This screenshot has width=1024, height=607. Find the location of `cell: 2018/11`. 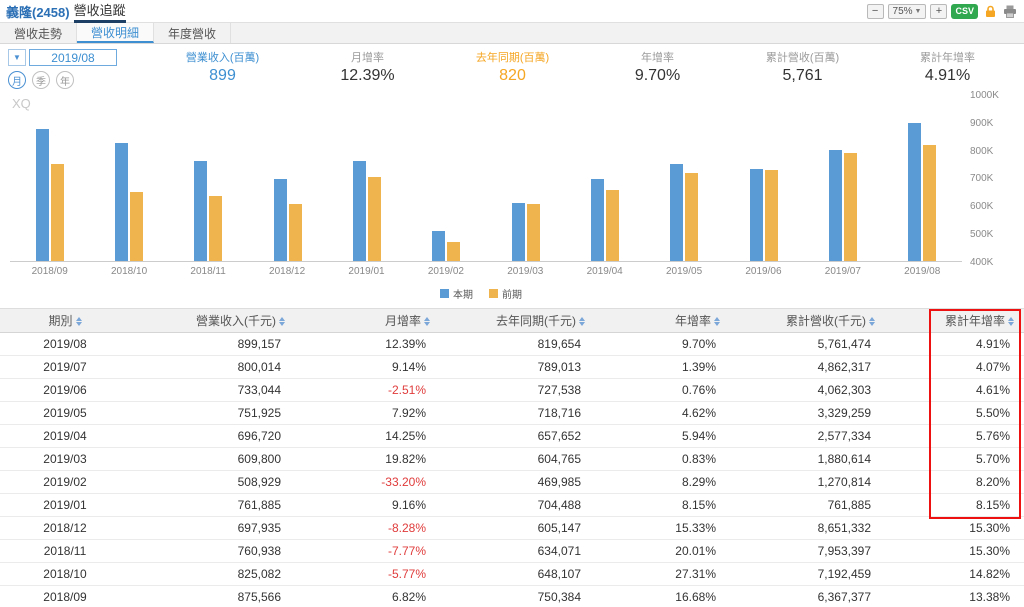

cell: 2018/11 is located at coordinates (65, 551).